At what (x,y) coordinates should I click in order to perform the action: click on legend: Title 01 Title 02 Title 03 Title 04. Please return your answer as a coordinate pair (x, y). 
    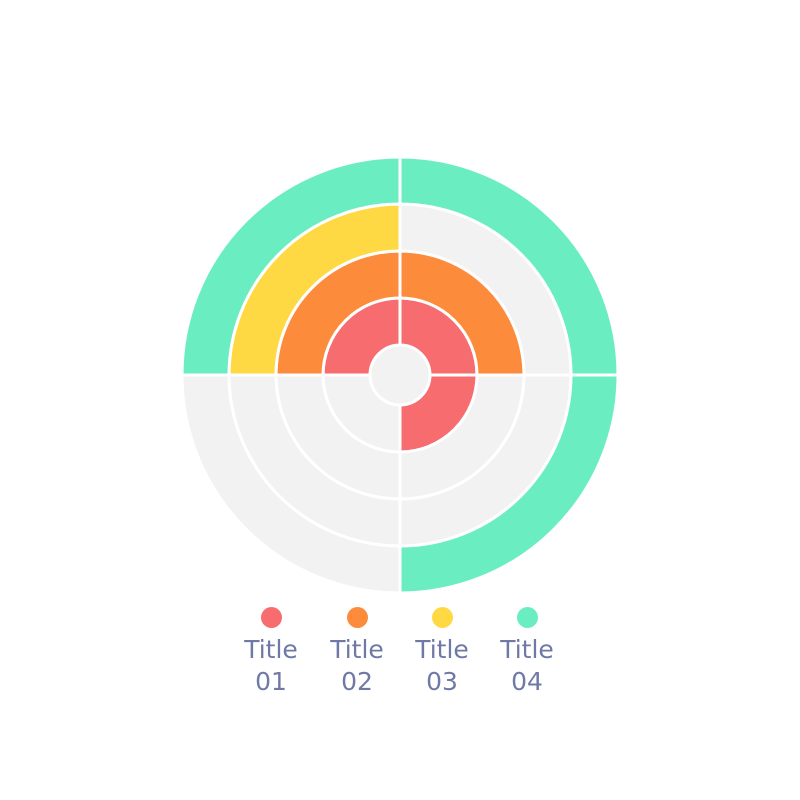
    Looking at the image, I should click on (400, 656).